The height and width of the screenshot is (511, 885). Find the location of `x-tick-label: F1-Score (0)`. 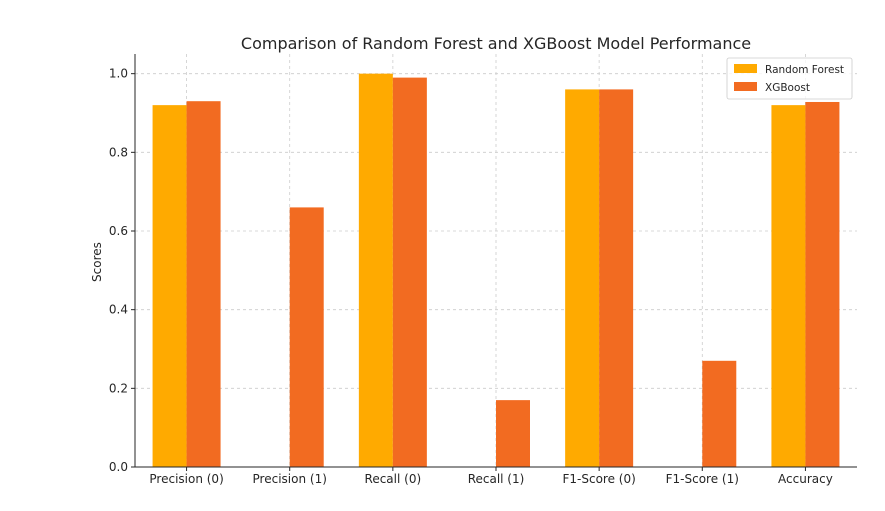

x-tick-label: F1-Score (0) is located at coordinates (598, 479).